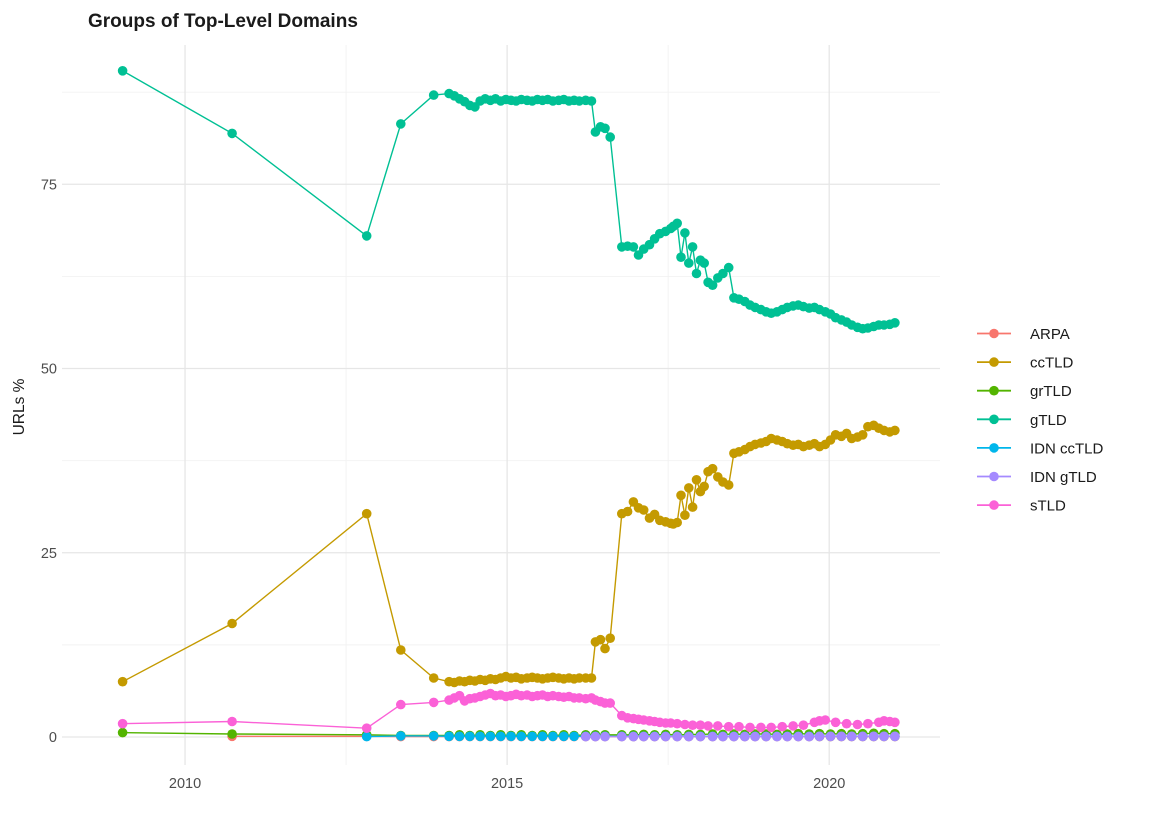  Describe the element at coordinates (1050, 334) in the screenshot. I see `legend-label: ARPA` at that location.